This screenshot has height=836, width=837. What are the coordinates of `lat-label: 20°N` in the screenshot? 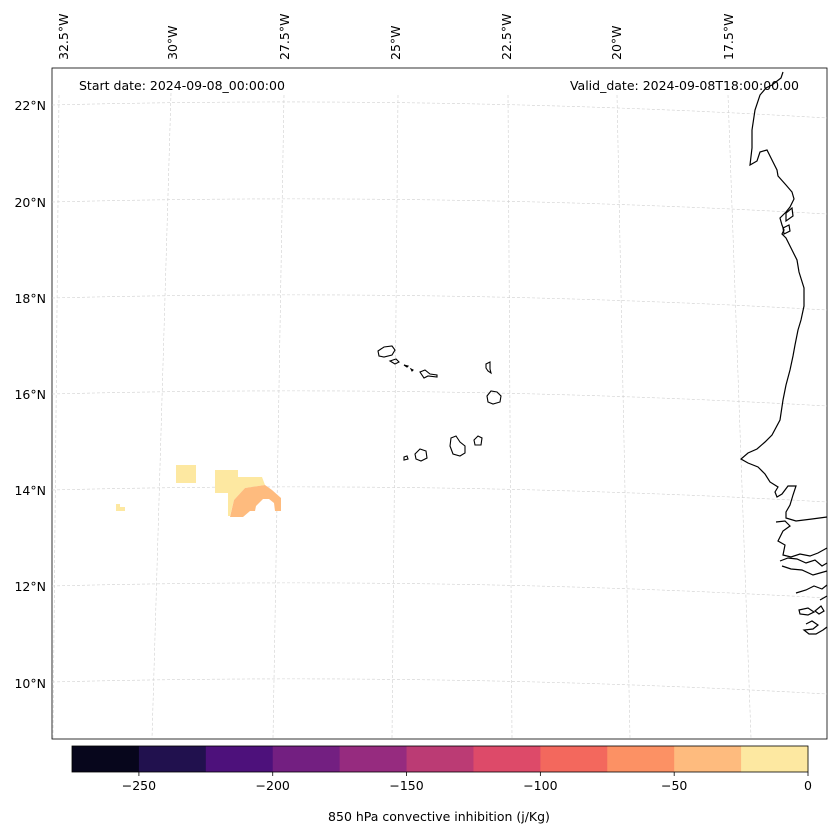 It's located at (30, 202).